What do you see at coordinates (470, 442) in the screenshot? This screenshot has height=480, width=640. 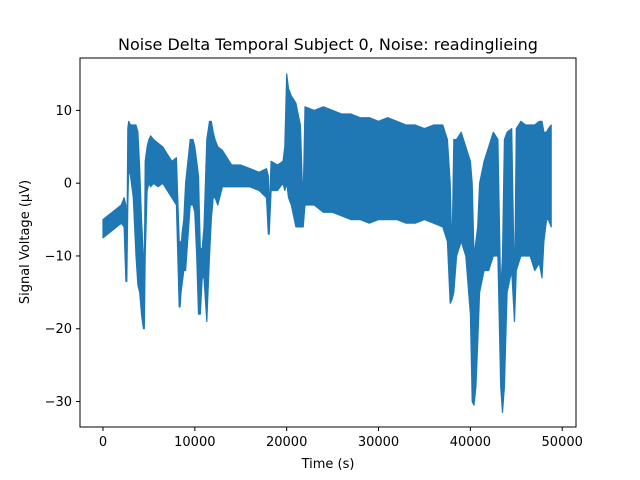 I see `x-tick-label: 40000` at bounding box center [470, 442].